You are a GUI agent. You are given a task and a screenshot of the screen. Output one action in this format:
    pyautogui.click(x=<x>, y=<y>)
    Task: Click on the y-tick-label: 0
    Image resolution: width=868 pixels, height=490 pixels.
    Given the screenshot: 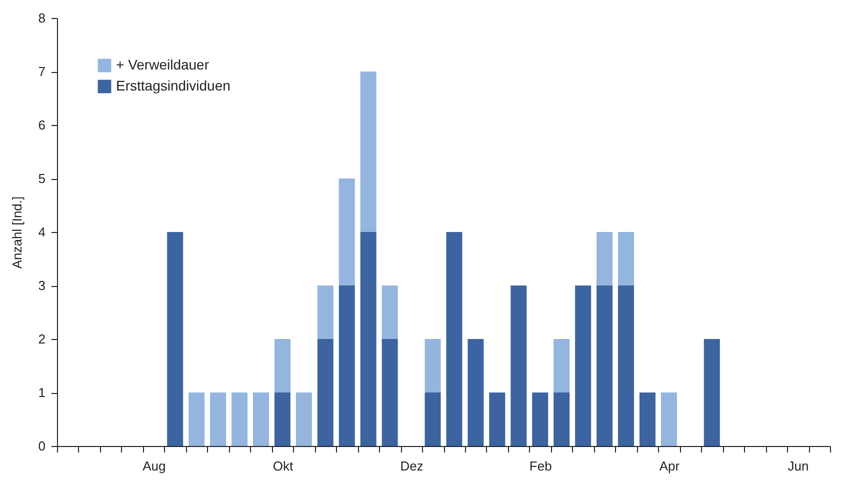 What is the action you would take?
    pyautogui.click(x=42, y=446)
    